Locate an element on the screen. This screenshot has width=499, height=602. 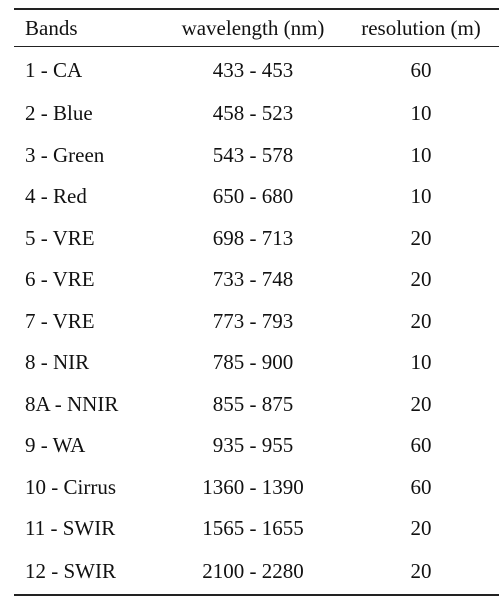
wavelength-cell: 433 - 453 is located at coordinates (253, 69).